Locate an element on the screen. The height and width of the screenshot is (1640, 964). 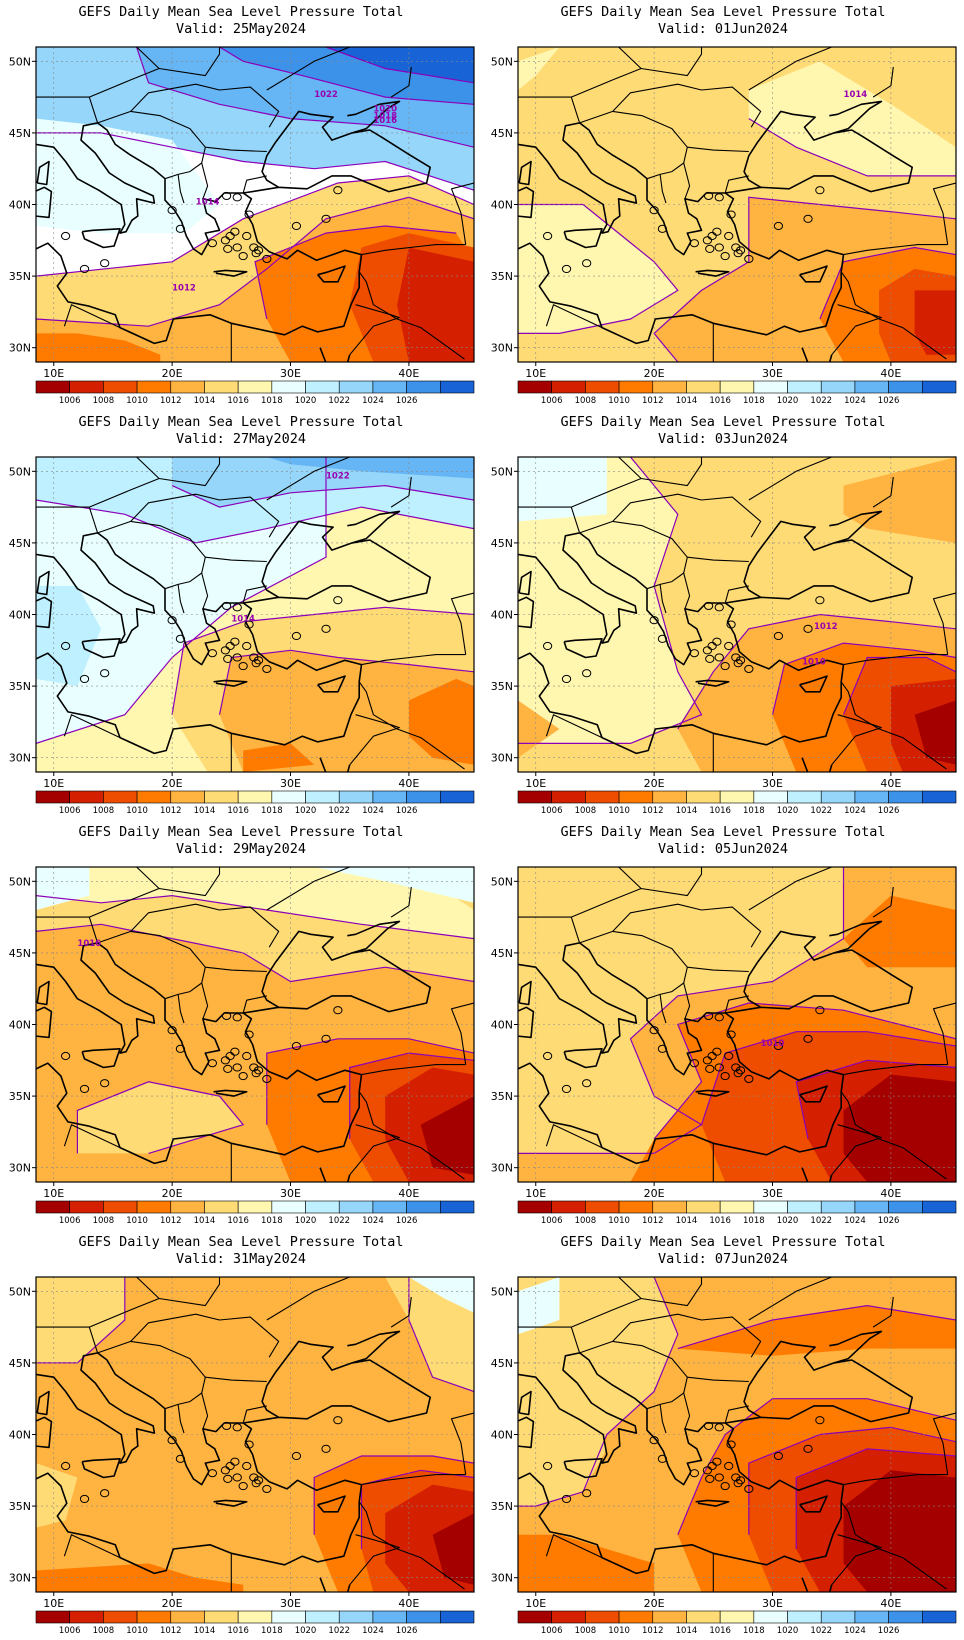
colorbar-label: 1006 is located at coordinates (552, 1221).